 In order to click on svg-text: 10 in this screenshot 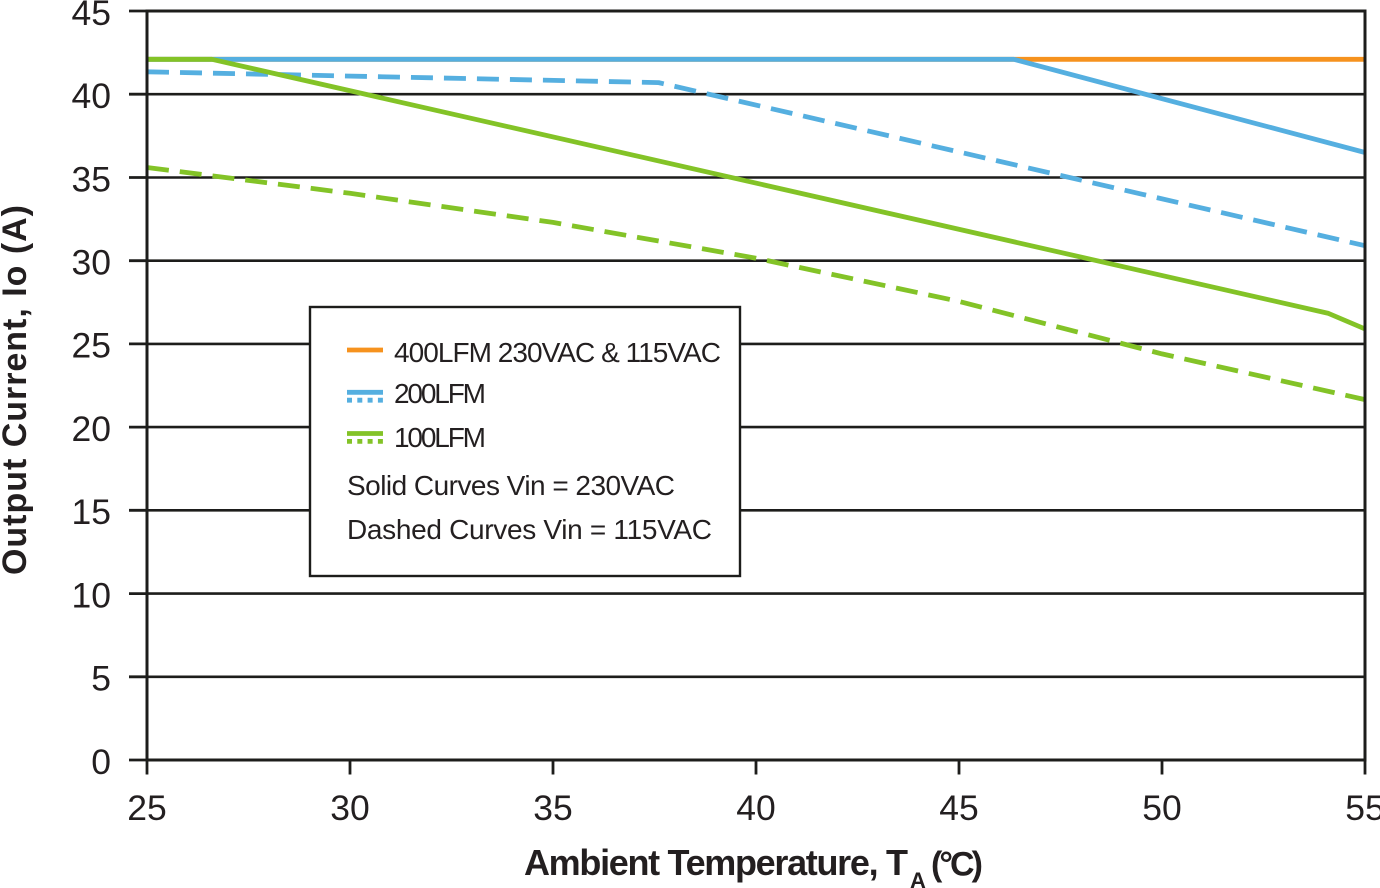, I will do `click(92, 595)`.